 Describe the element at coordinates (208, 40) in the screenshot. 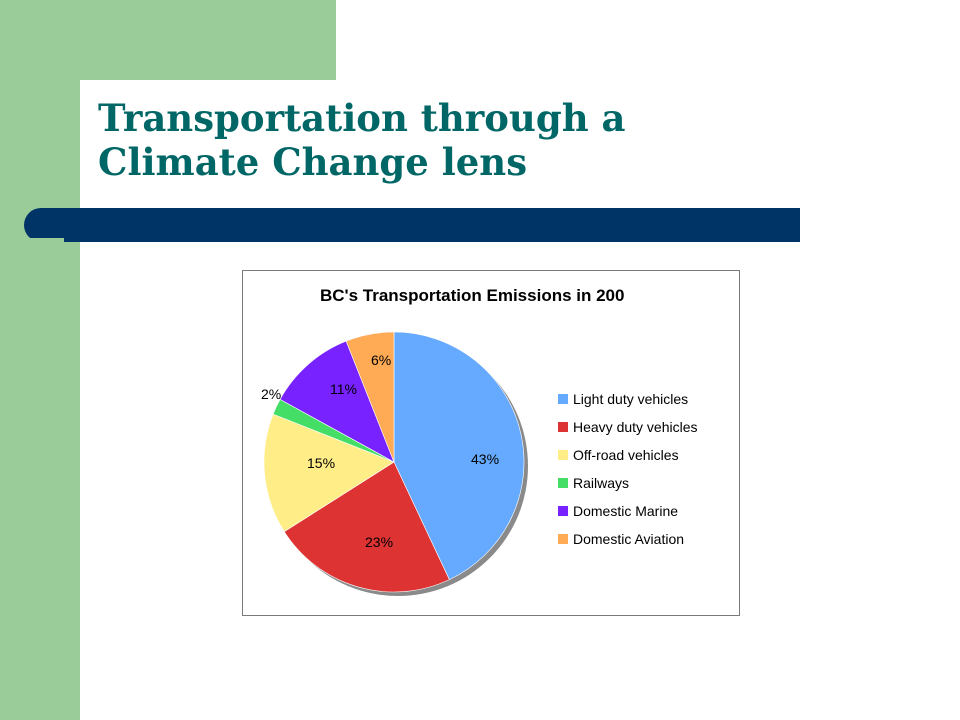

I see `green-top-block` at that location.